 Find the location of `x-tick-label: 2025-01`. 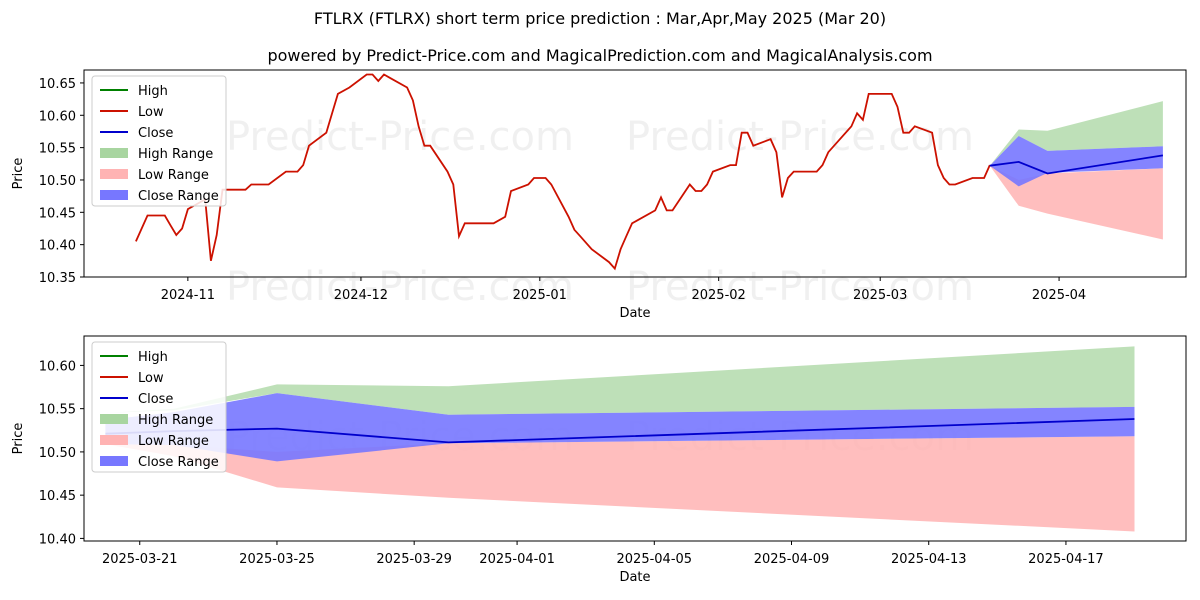

x-tick-label: 2025-01 is located at coordinates (540, 295).